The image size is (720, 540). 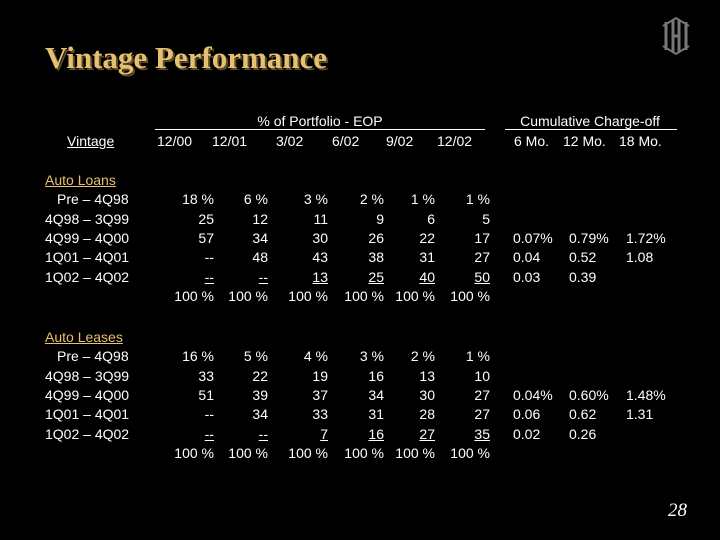 I want to click on chargeoff-cell: 0.52, so click(x=583, y=257).